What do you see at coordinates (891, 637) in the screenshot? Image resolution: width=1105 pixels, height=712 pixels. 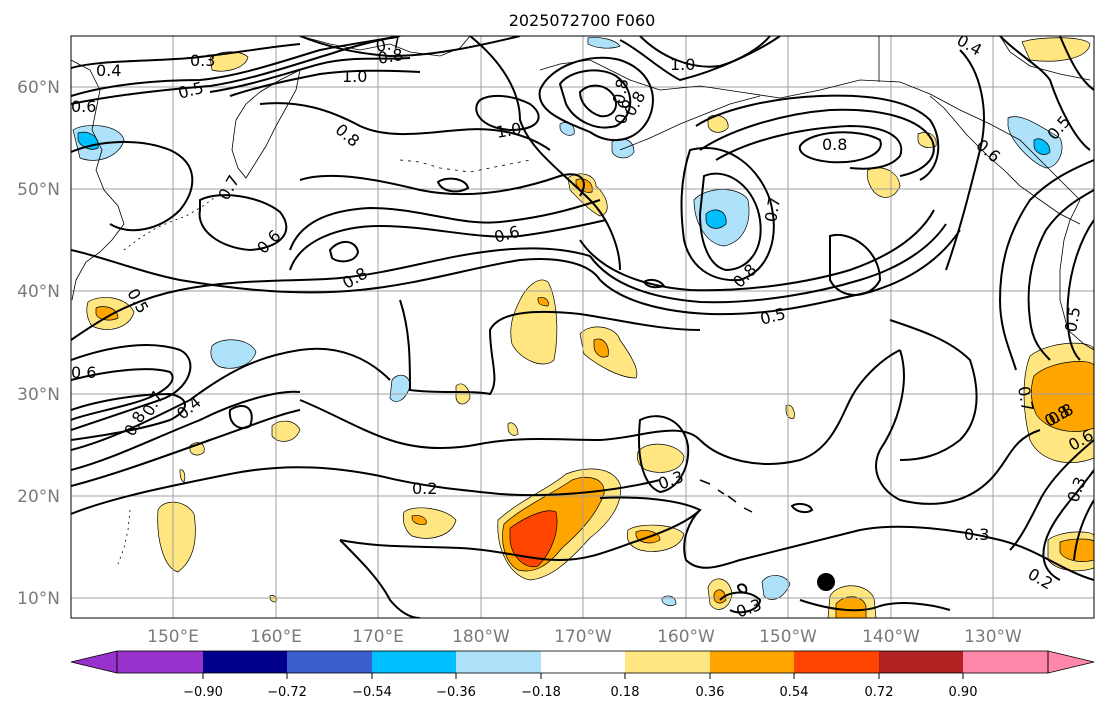 I see `lon-label: 140°W` at bounding box center [891, 637].